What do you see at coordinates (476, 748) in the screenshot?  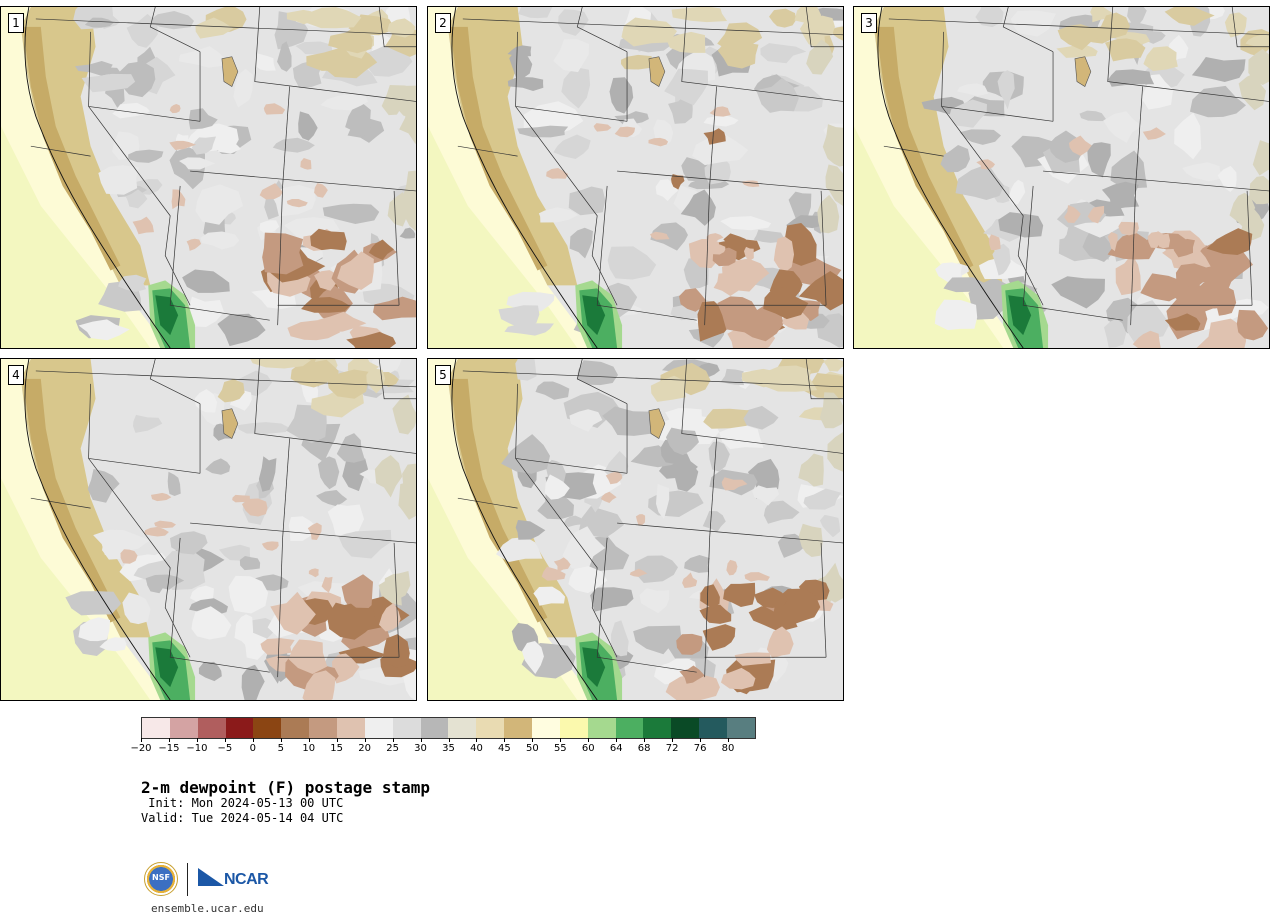 I see `colorbar-tick-label: 40` at bounding box center [476, 748].